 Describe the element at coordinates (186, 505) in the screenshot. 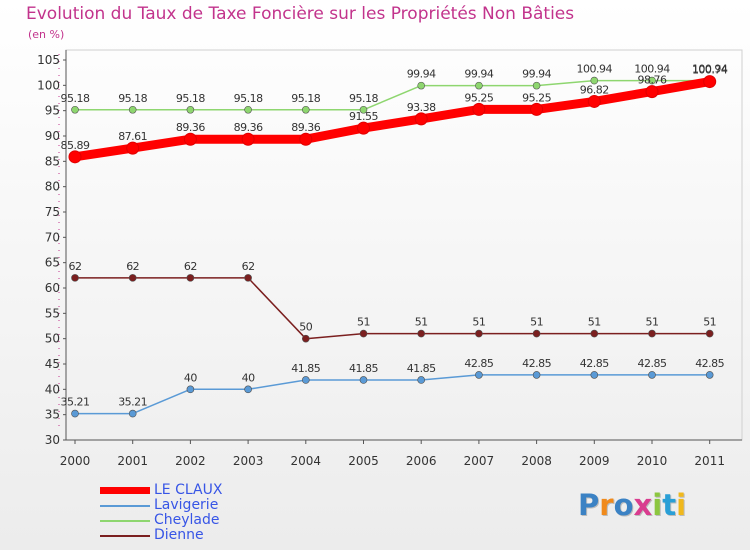

I see `legend-label: Lavigerie` at that location.